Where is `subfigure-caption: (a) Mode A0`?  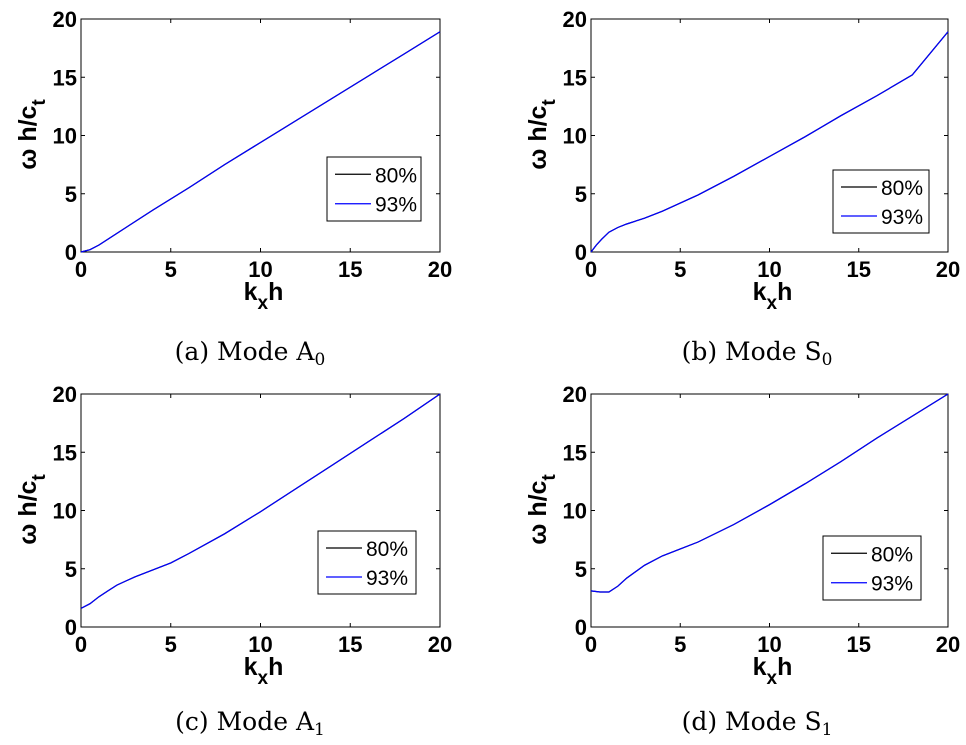
subfigure-caption: (a) Mode A0 is located at coordinates (250, 353).